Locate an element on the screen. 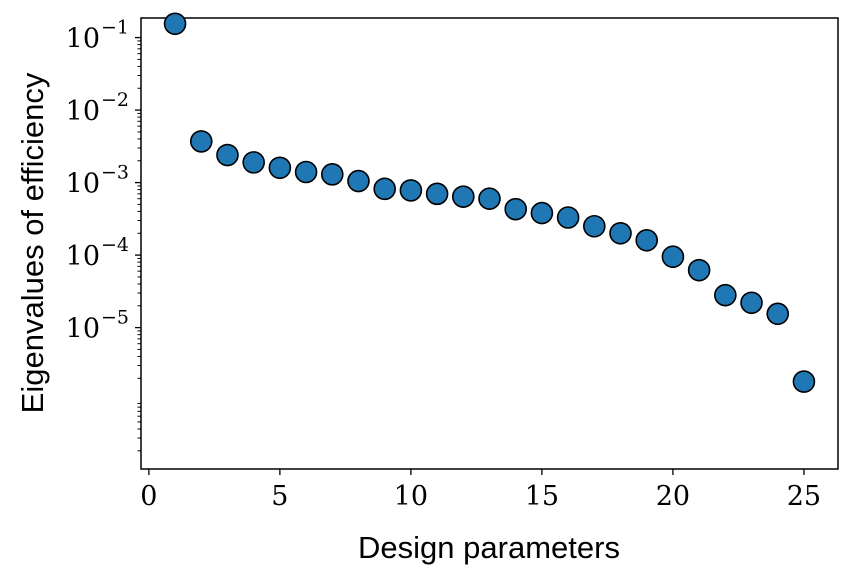  y-tick-label-exponent: −4 is located at coordinates (115, 245).